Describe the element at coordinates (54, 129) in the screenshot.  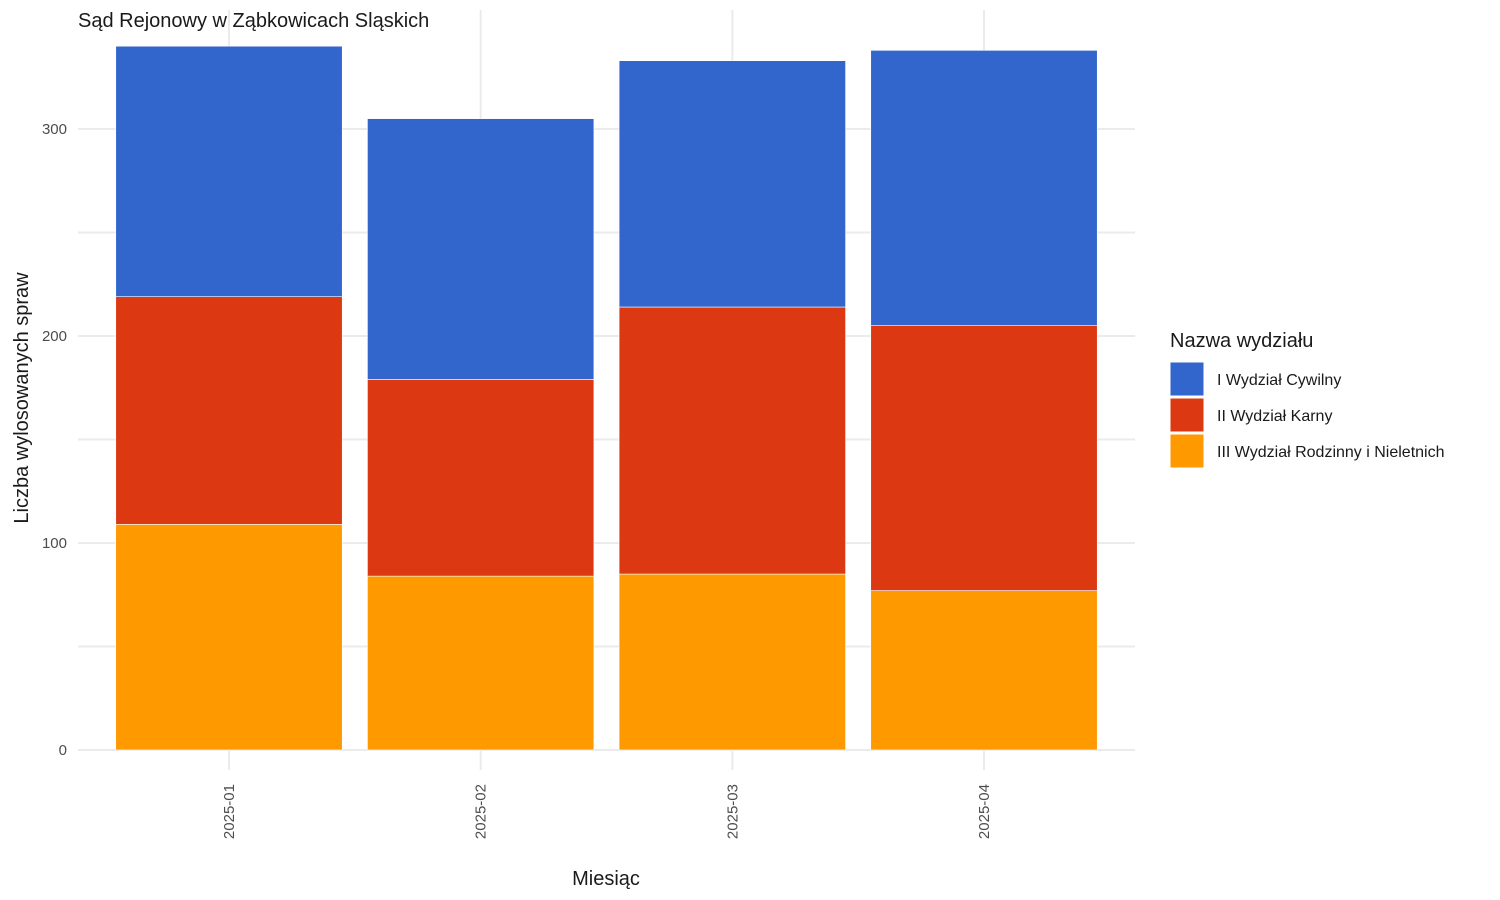
I see `y-tick-label: 300` at that location.